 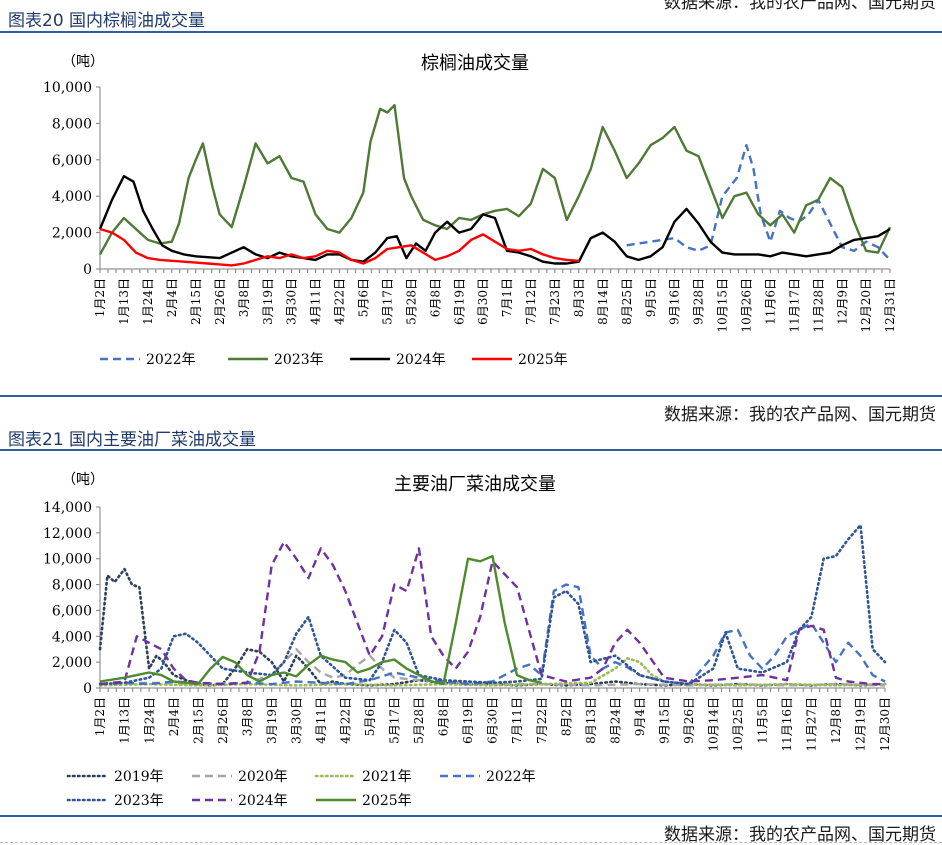 I want to click on chart-title: 主要油厂菜油成交量, so click(x=475, y=484).